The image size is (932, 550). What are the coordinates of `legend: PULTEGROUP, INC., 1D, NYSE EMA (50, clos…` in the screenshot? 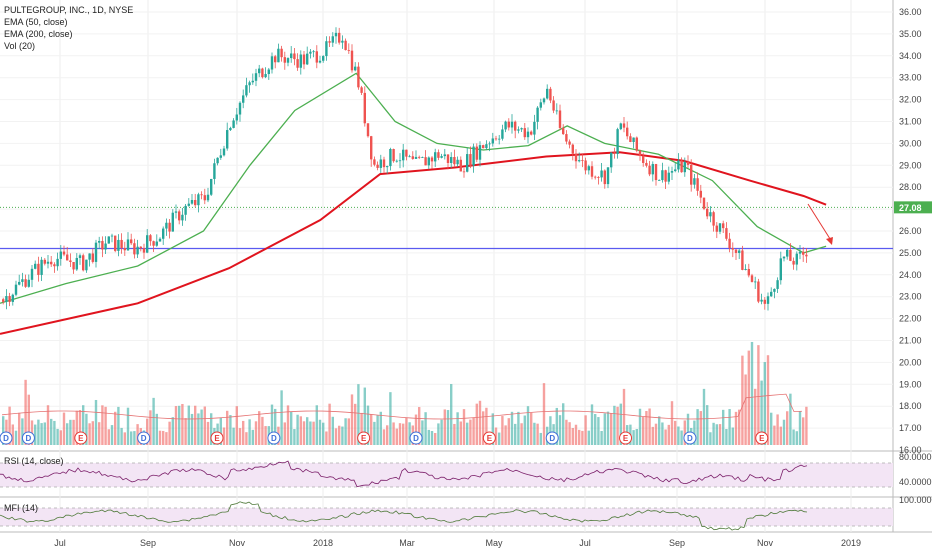 It's located at (68, 28).